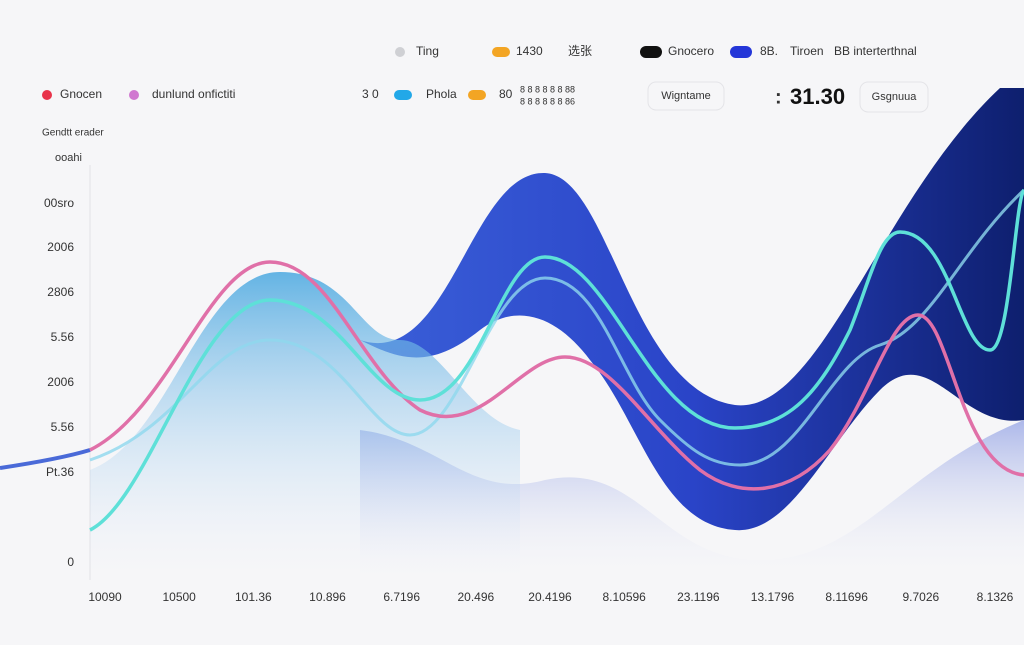 The height and width of the screenshot is (645, 1024). Describe the element at coordinates (580, 51) in the screenshot. I see `legend-label: 选张` at that location.